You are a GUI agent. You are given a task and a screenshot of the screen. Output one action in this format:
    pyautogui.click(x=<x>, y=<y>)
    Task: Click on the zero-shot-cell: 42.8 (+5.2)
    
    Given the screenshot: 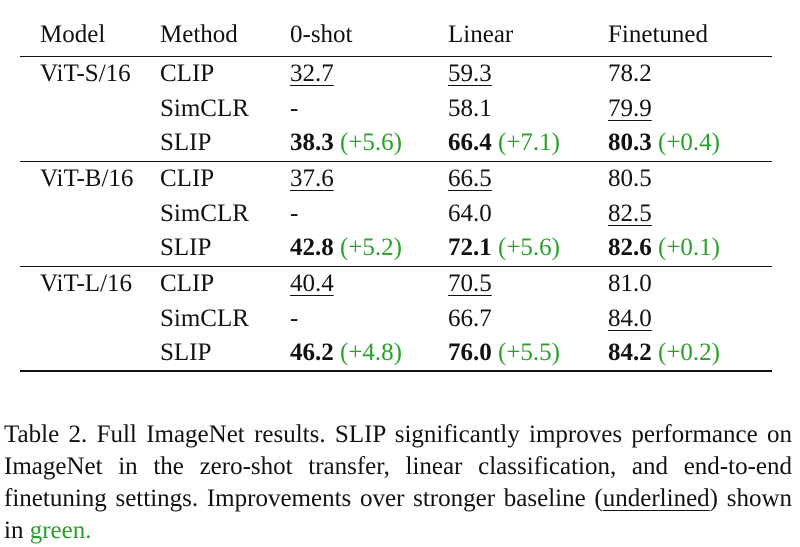 What is the action you would take?
    pyautogui.click(x=369, y=249)
    